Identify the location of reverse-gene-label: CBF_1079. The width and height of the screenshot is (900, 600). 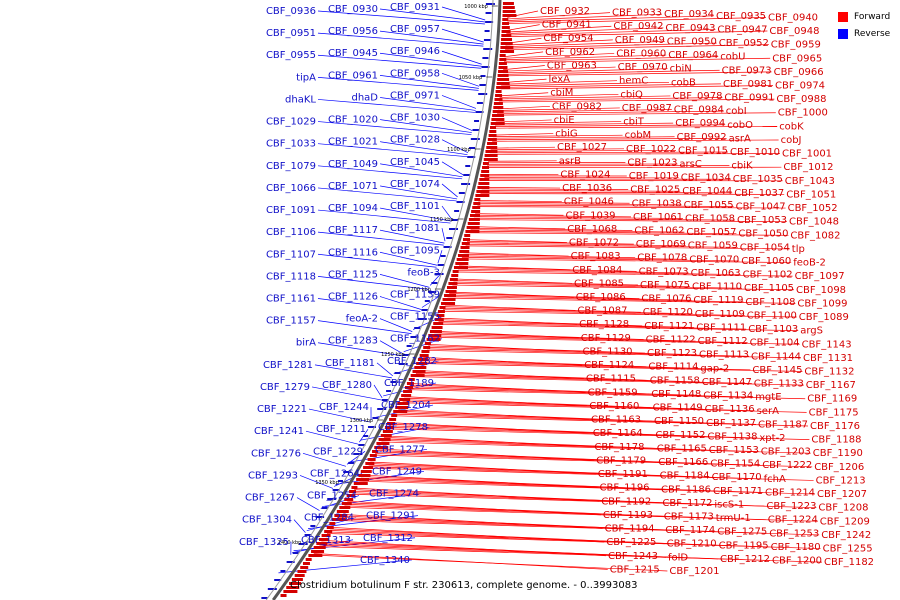
(291, 166).